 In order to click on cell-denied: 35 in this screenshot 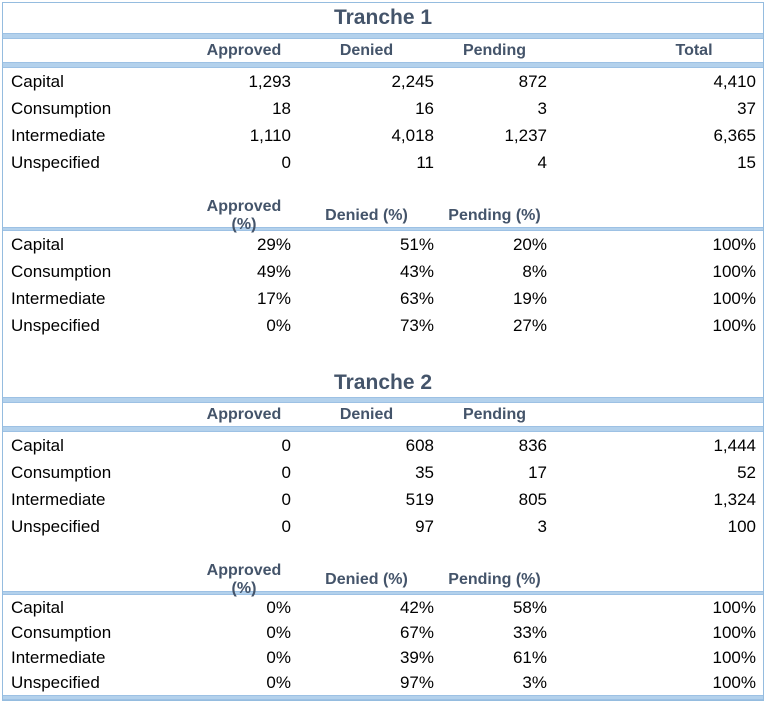, I will do `click(424, 472)`.